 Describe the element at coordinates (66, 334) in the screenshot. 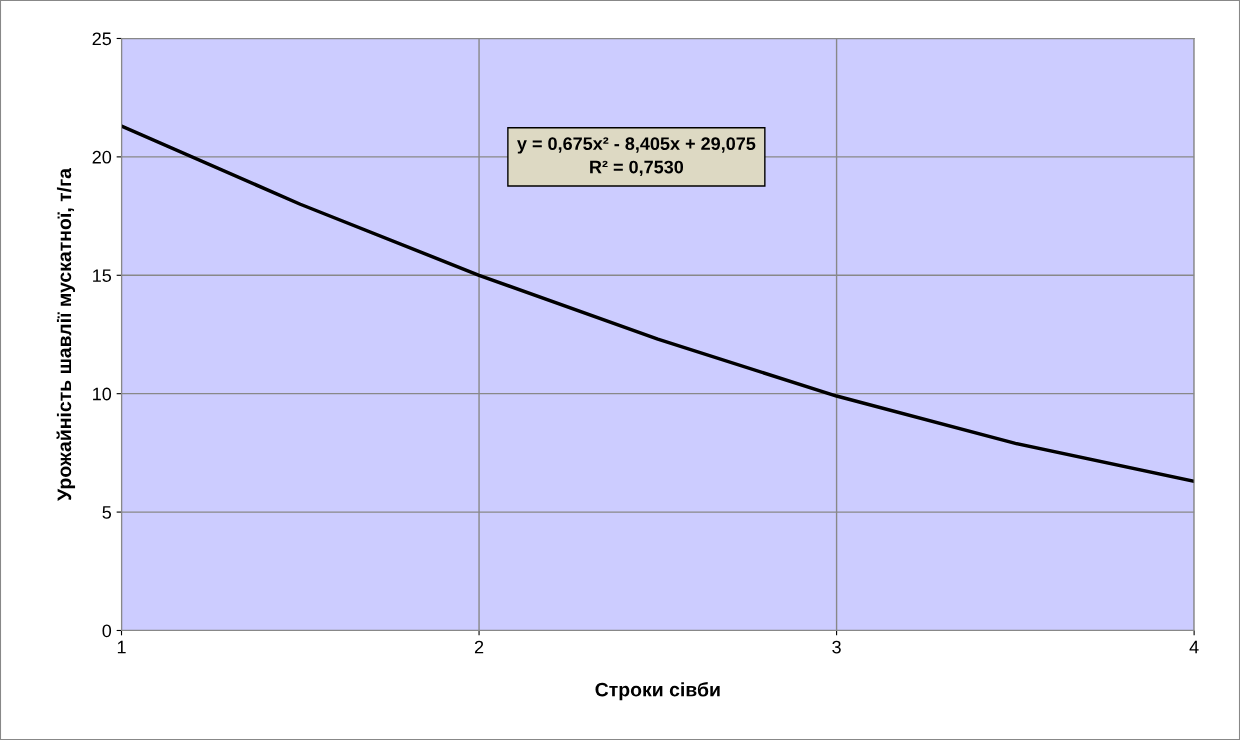

I see `y-axis-title: Урожайність шавлії мускатної, т/га` at that location.